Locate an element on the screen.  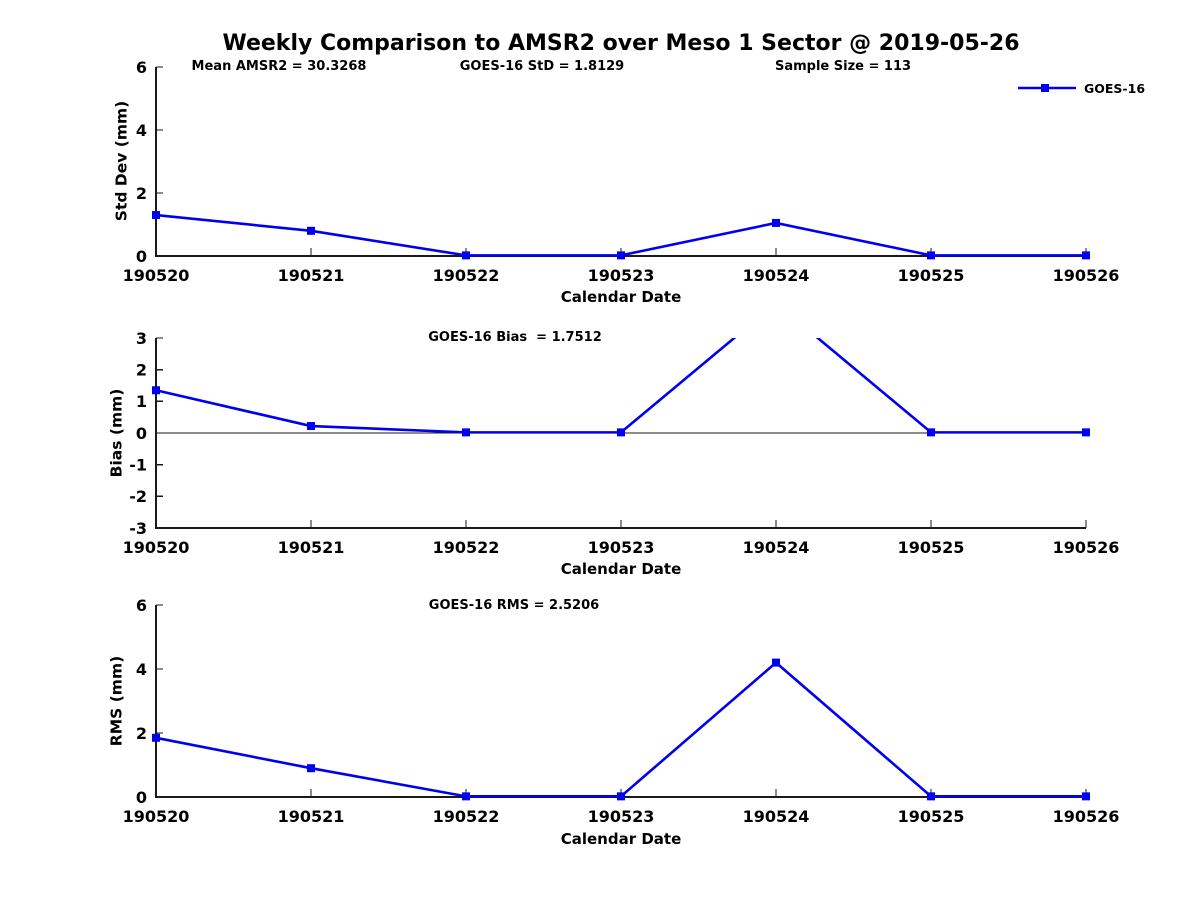
ylabel-bias: Bias (mm) is located at coordinates (116, 433).